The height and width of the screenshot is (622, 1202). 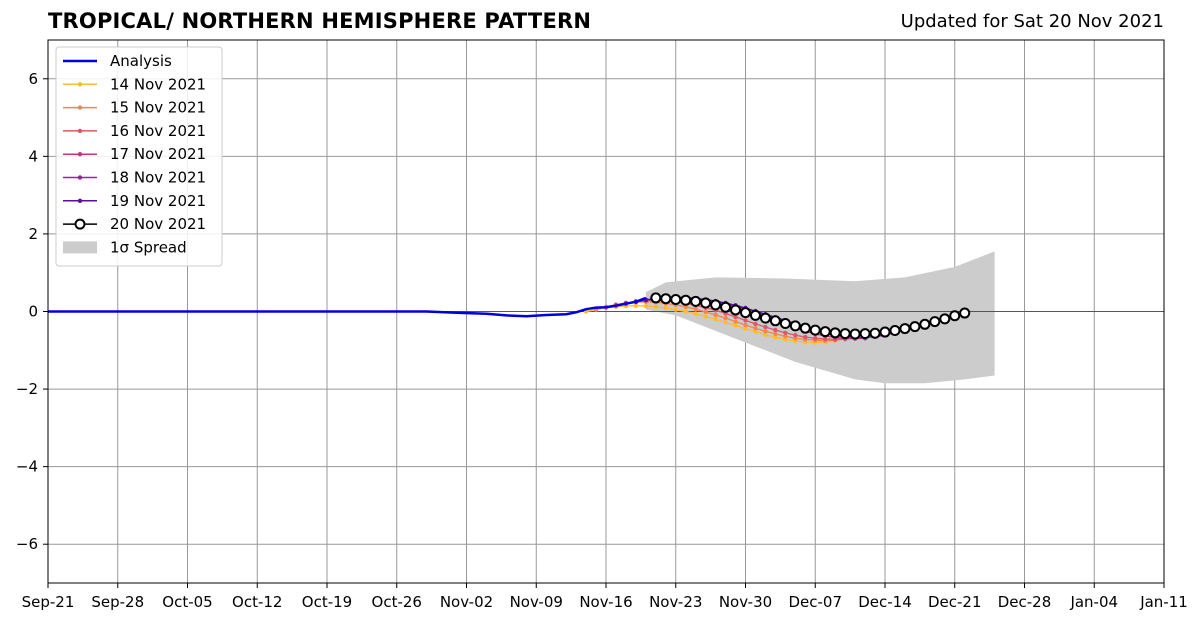 I want to click on legend-label: 20 Nov 2021, so click(x=158, y=224).